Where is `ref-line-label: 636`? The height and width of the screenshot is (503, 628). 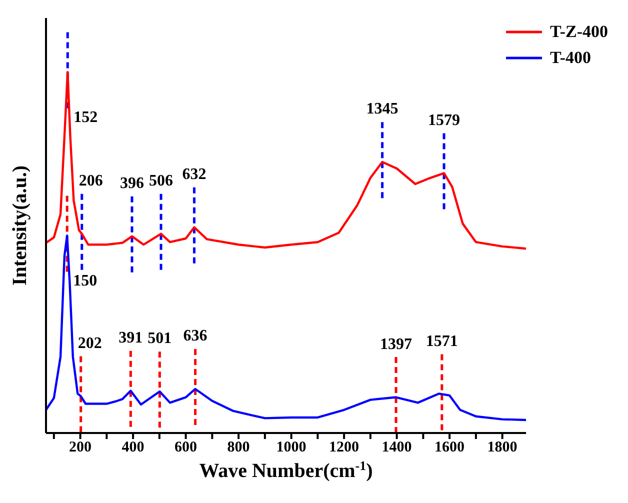
ref-line-label: 636 is located at coordinates (195, 336).